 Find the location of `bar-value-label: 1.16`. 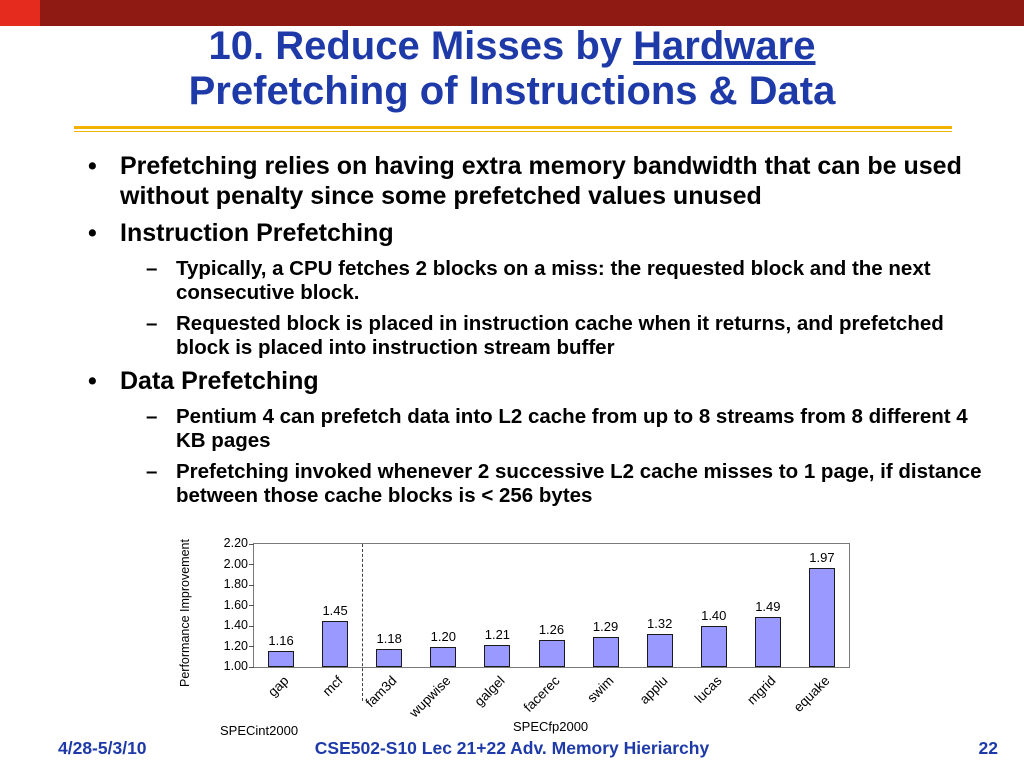

bar-value-label: 1.16 is located at coordinates (281, 640).